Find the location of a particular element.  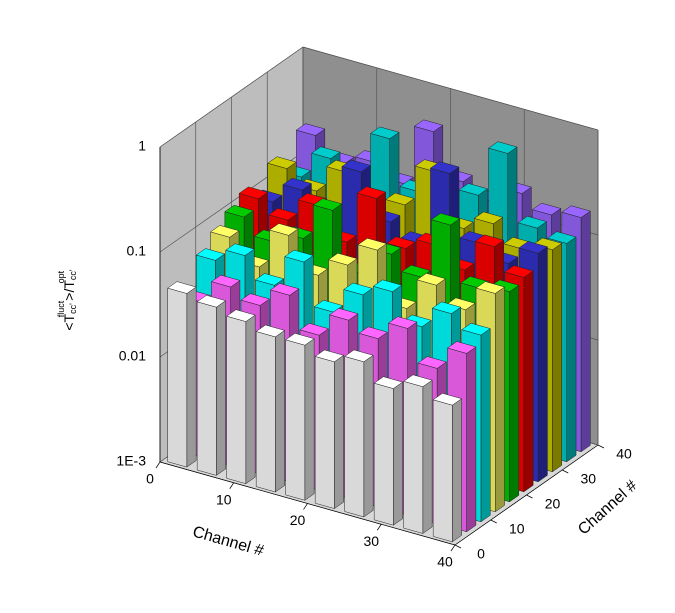

depth-tick-label: 40 is located at coordinates (624, 454).